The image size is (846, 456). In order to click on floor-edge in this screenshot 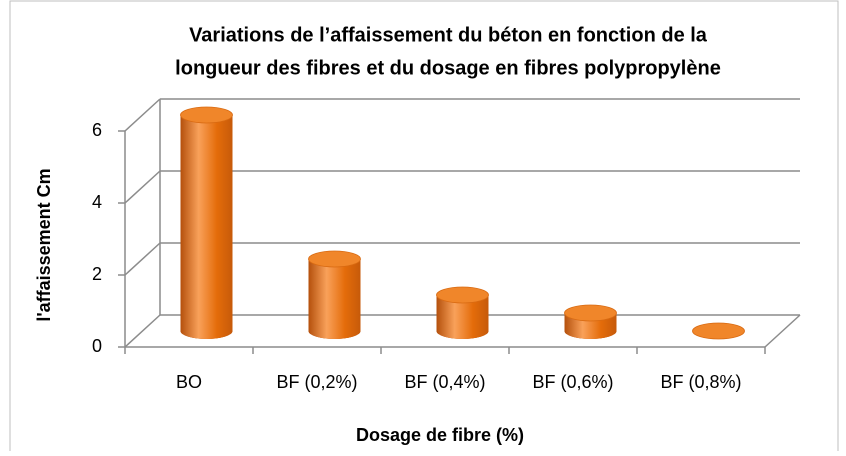, I will do `click(782, 331)`.